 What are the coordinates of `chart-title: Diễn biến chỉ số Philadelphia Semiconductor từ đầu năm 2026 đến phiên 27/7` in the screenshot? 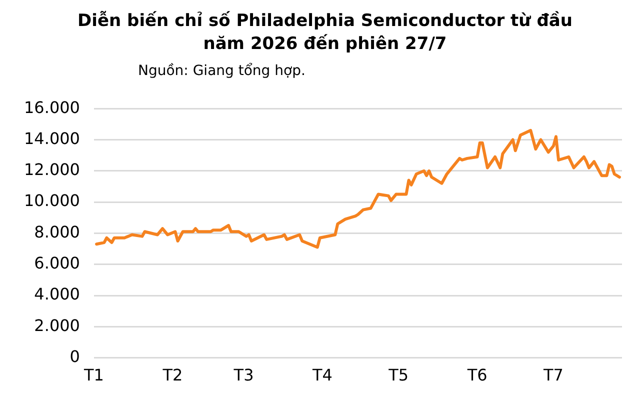 It's located at (325, 33).